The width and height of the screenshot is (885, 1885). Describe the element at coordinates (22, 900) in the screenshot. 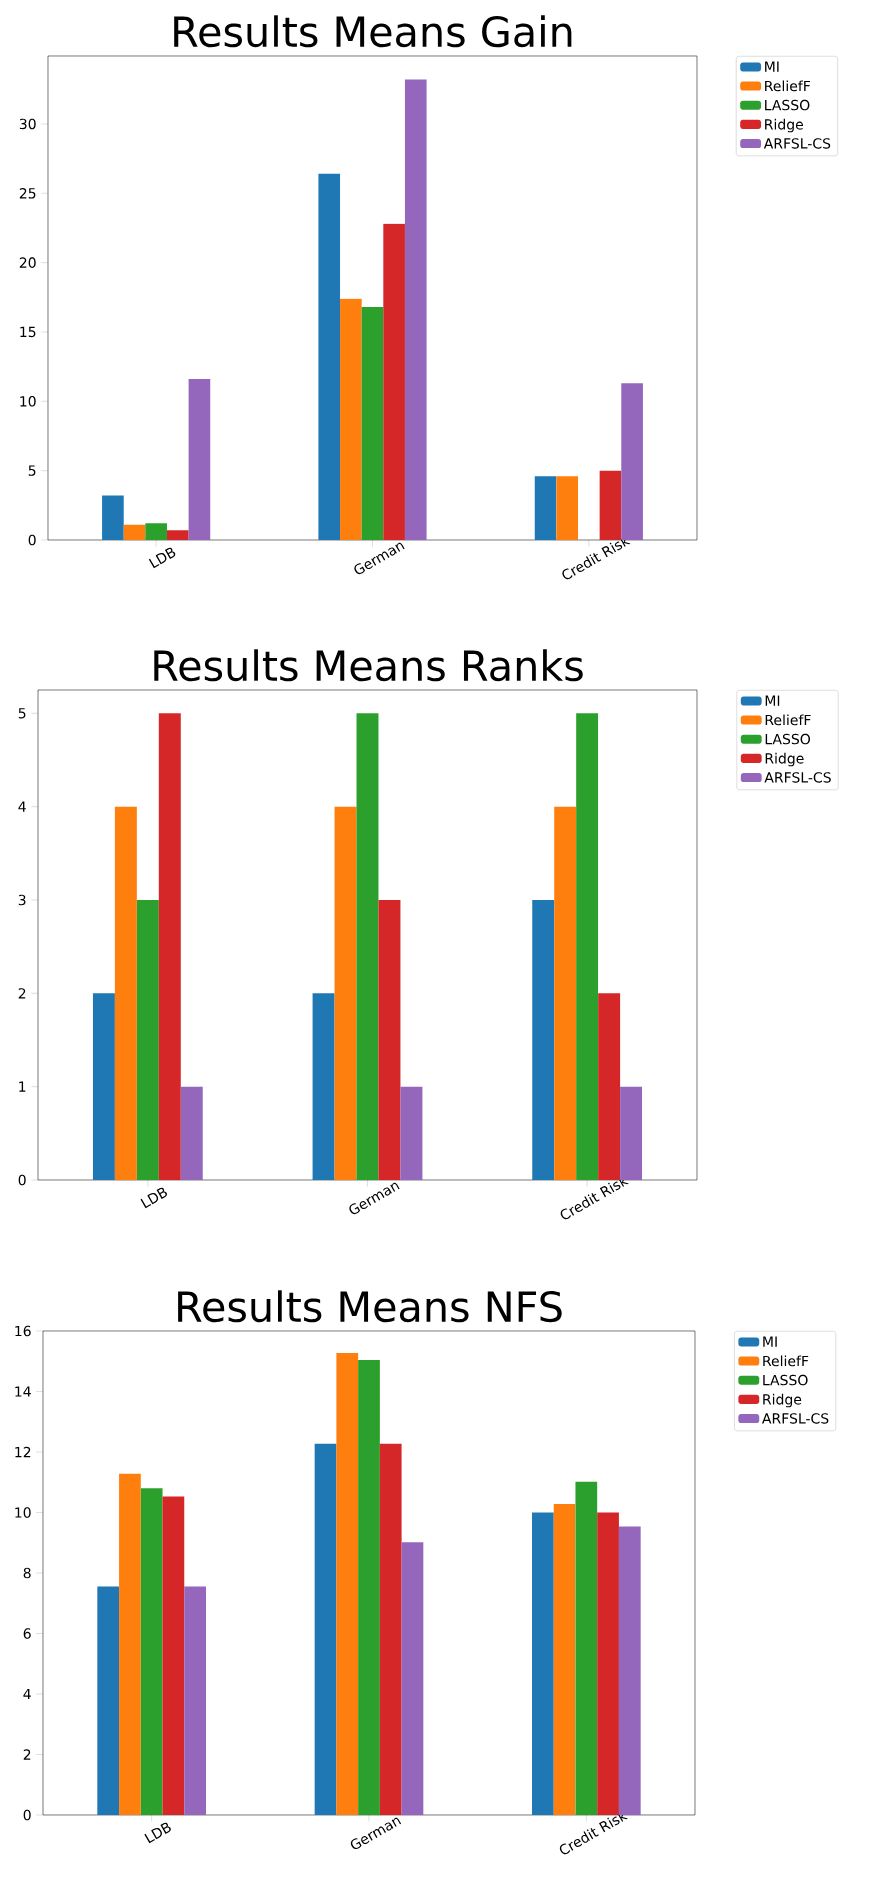

I see `y-tick-label: 3` at that location.